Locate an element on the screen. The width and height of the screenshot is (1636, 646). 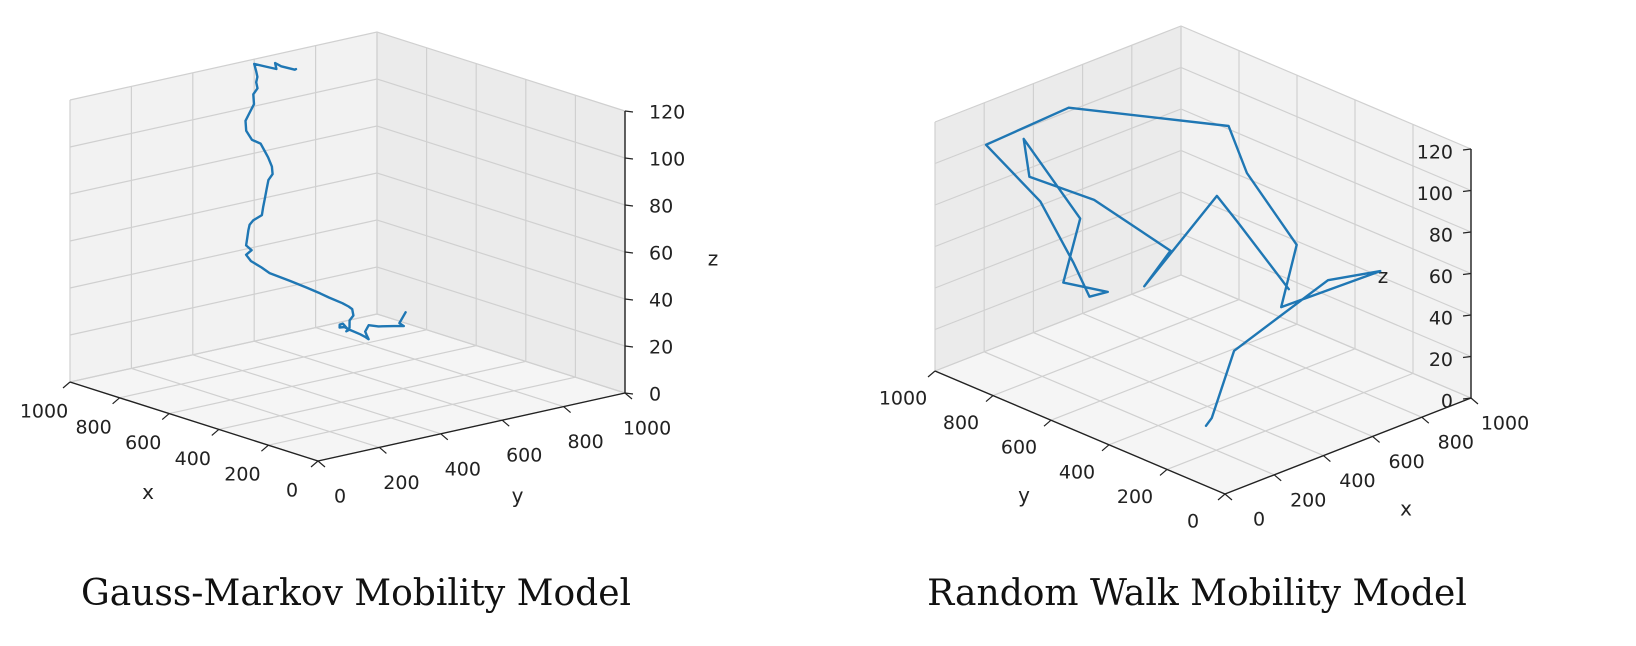
caption-gauss-markov: Gauss-Markov Mobility Model is located at coordinates (356, 593).